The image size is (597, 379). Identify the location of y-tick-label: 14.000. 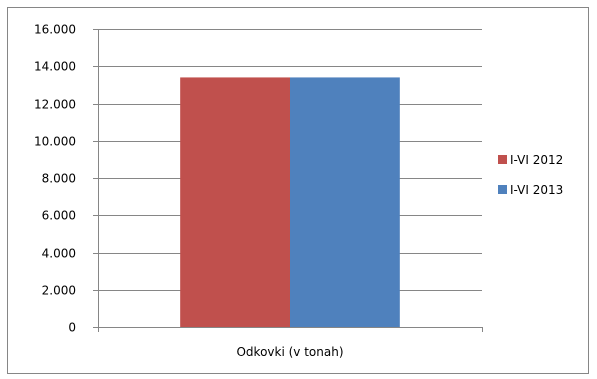
(55, 67).